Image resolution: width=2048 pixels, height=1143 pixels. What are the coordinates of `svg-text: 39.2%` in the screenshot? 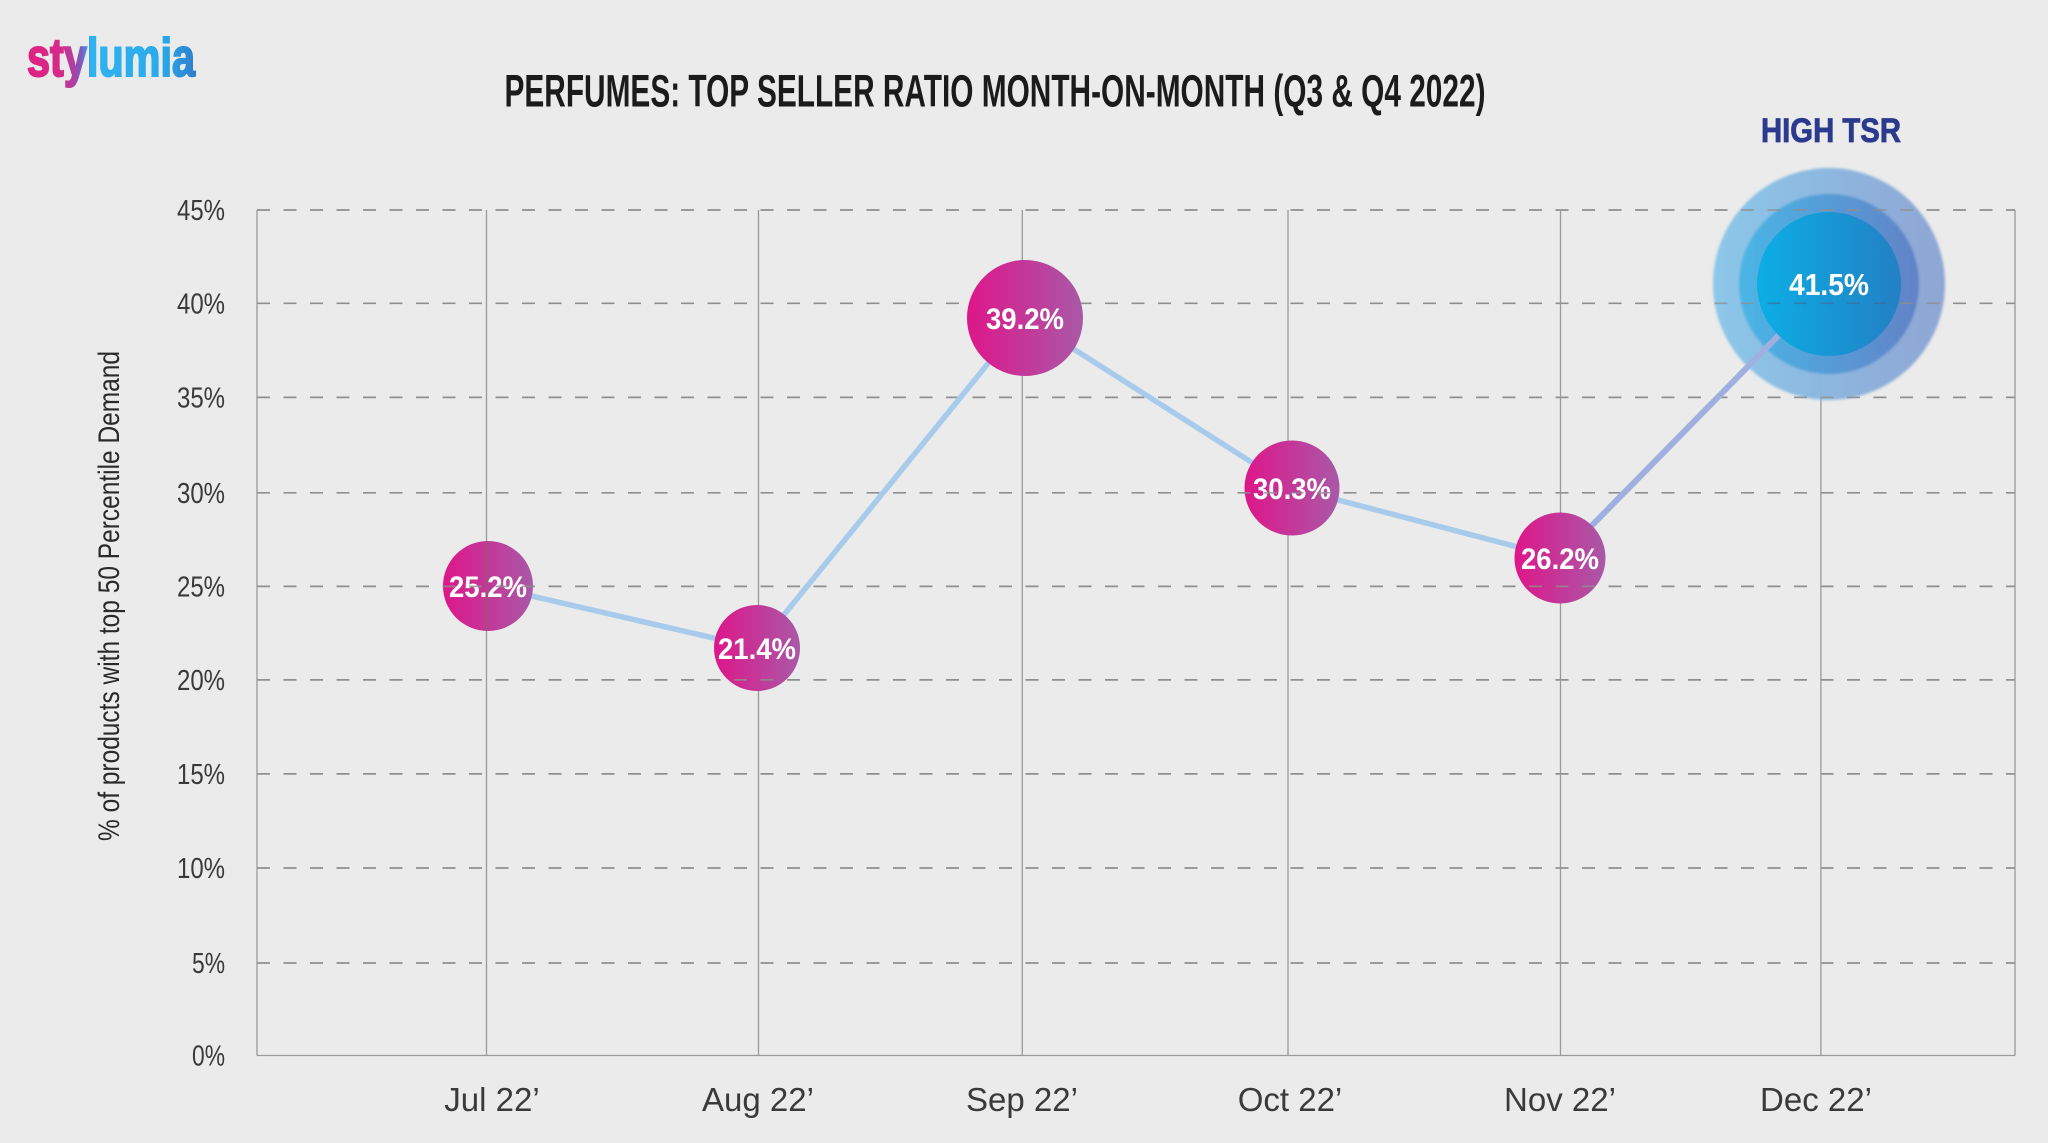 It's located at (1025, 319).